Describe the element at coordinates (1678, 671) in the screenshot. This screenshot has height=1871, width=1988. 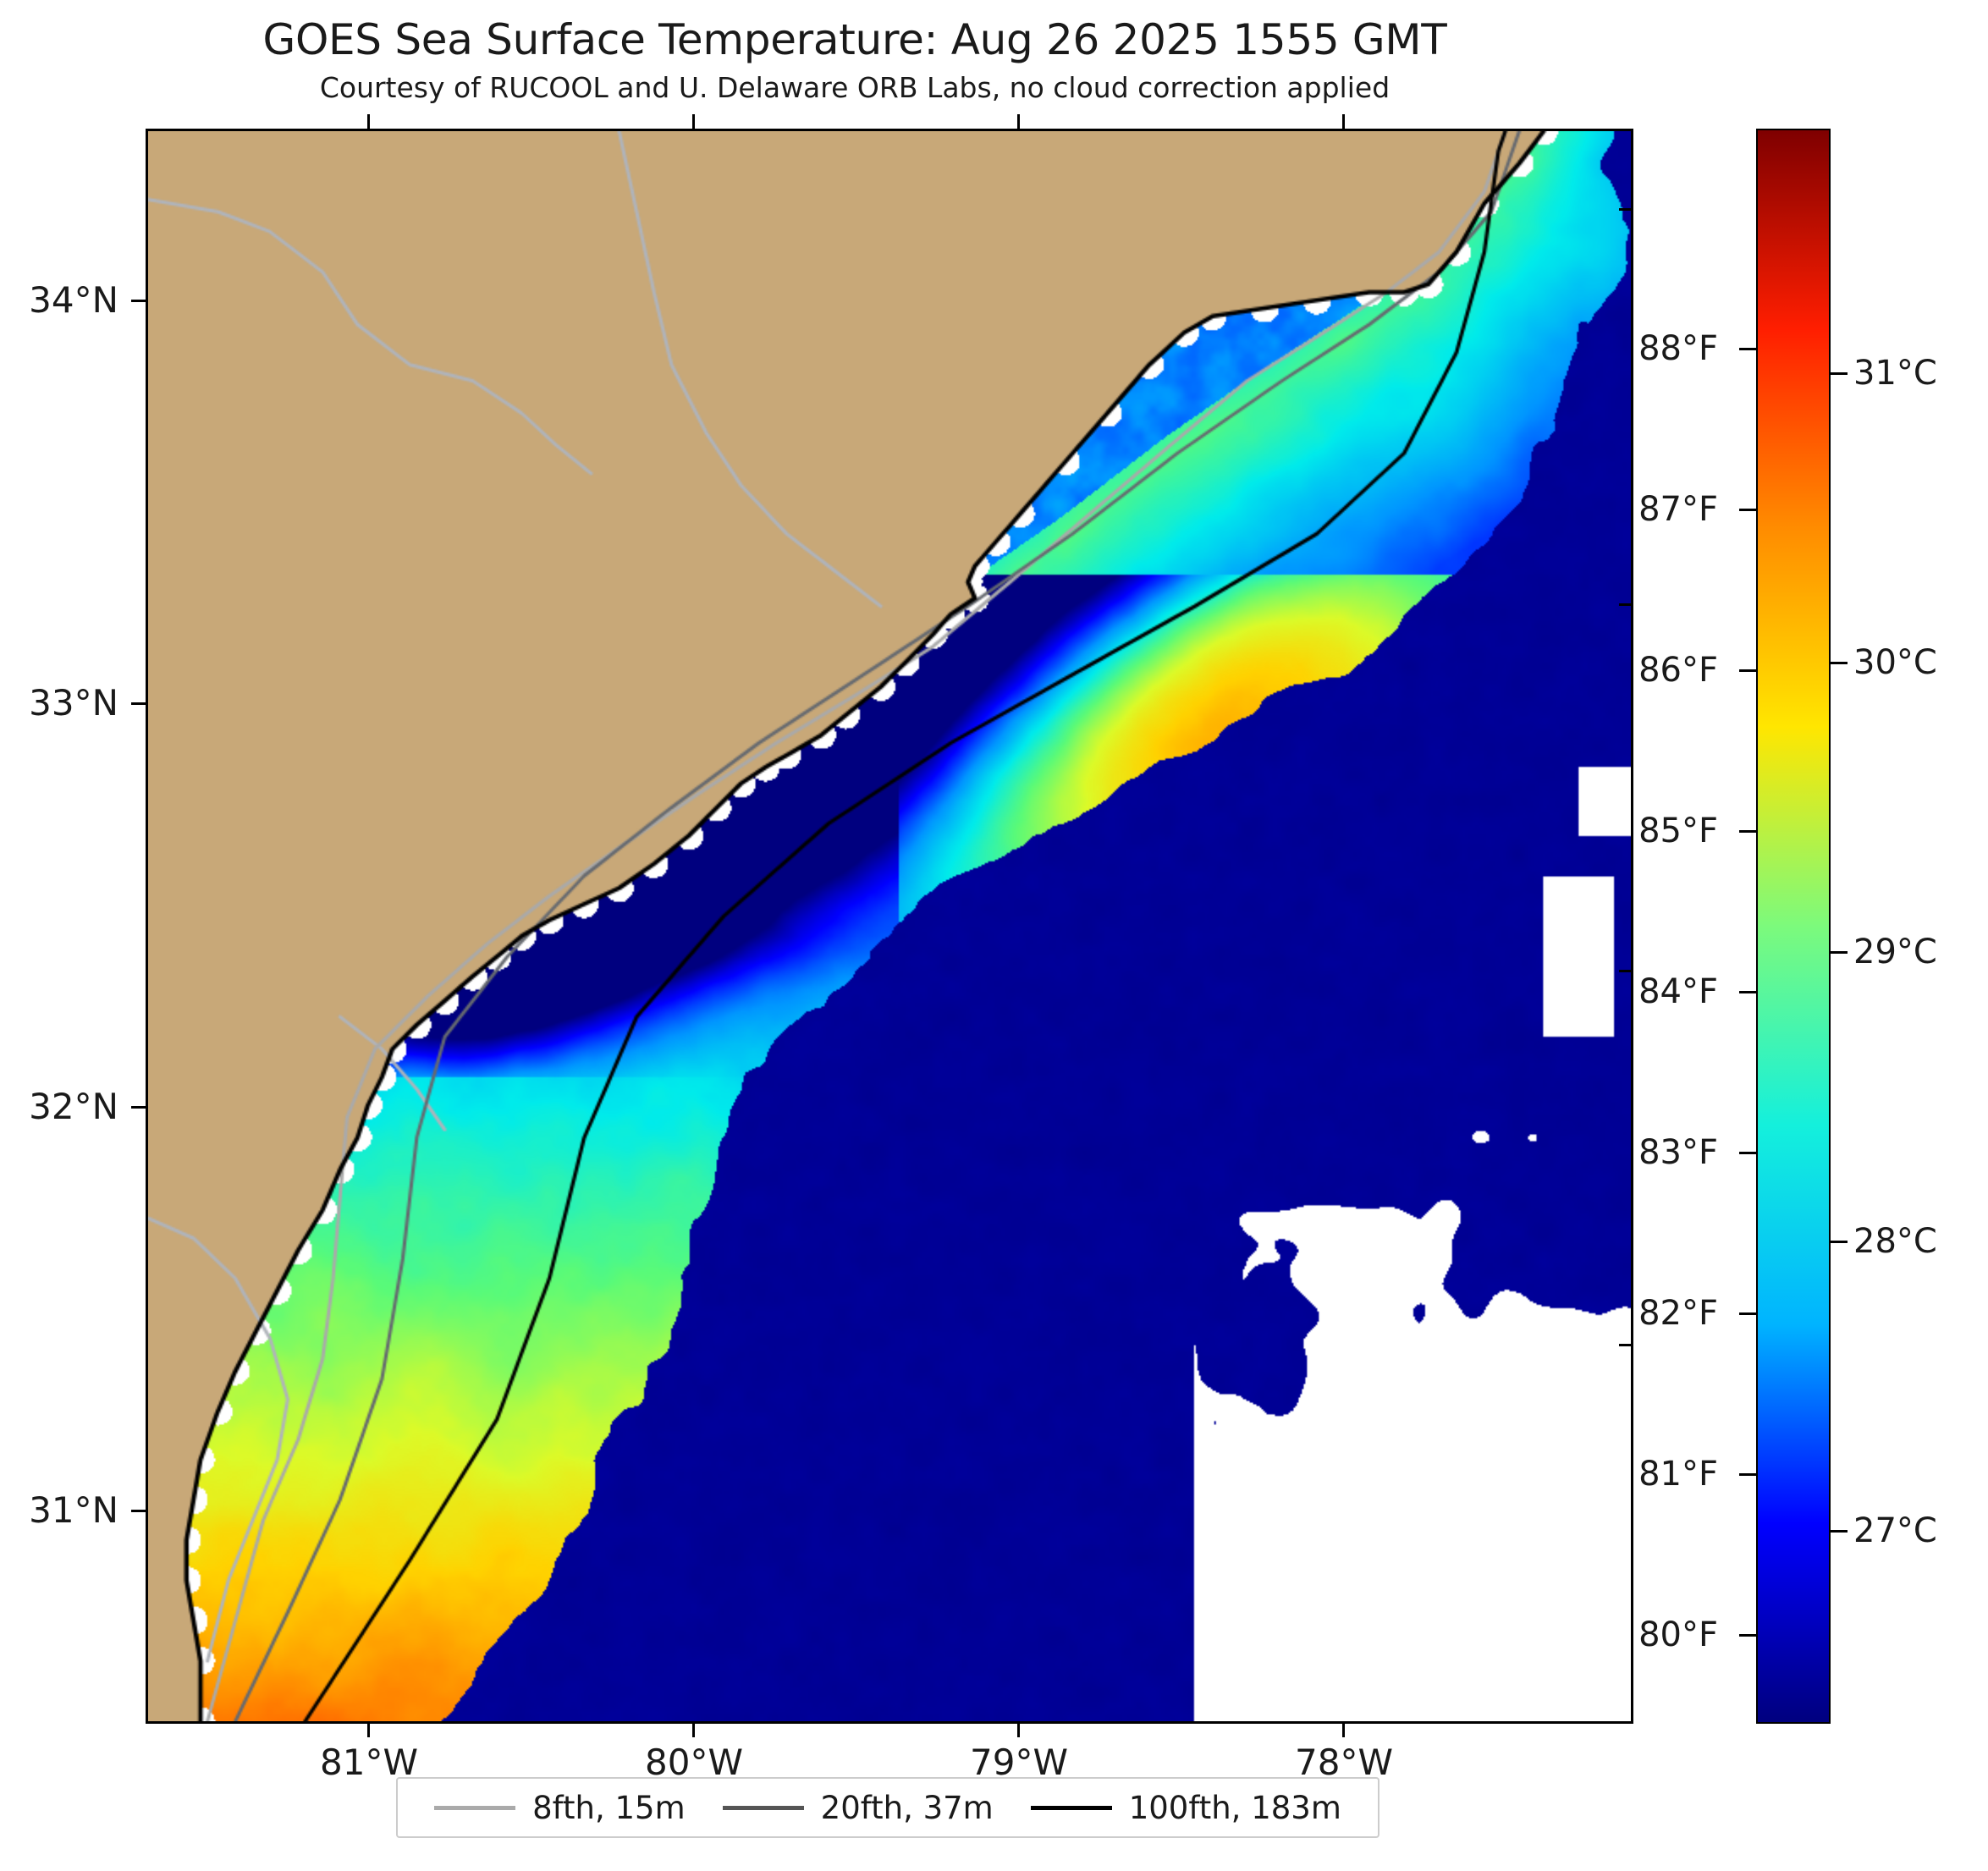
I see `cb-label-f-86: 86°F` at that location.